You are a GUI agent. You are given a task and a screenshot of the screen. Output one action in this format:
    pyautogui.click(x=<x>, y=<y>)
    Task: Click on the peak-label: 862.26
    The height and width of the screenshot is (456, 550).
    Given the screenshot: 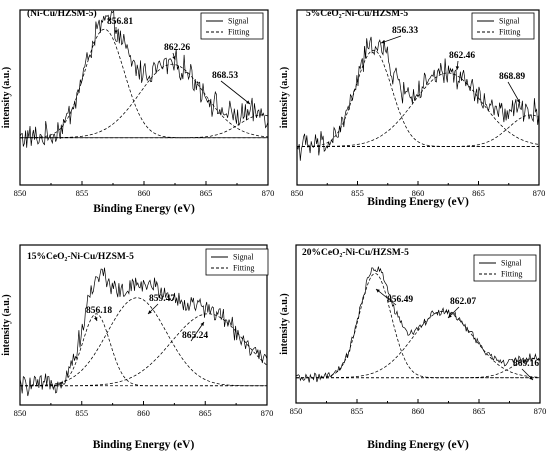 What is the action you would take?
    pyautogui.click(x=177, y=48)
    